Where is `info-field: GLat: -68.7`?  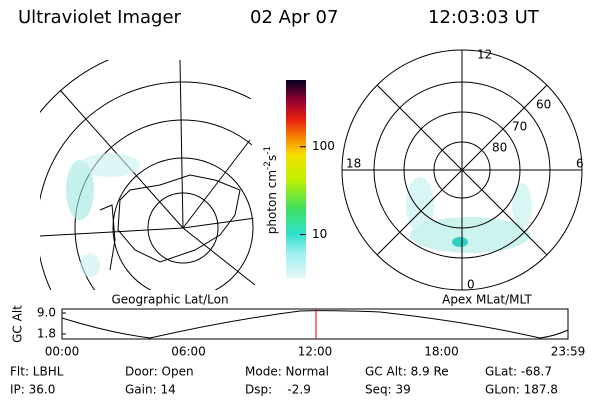 info-field: GLat: -68.7 is located at coordinates (518, 372).